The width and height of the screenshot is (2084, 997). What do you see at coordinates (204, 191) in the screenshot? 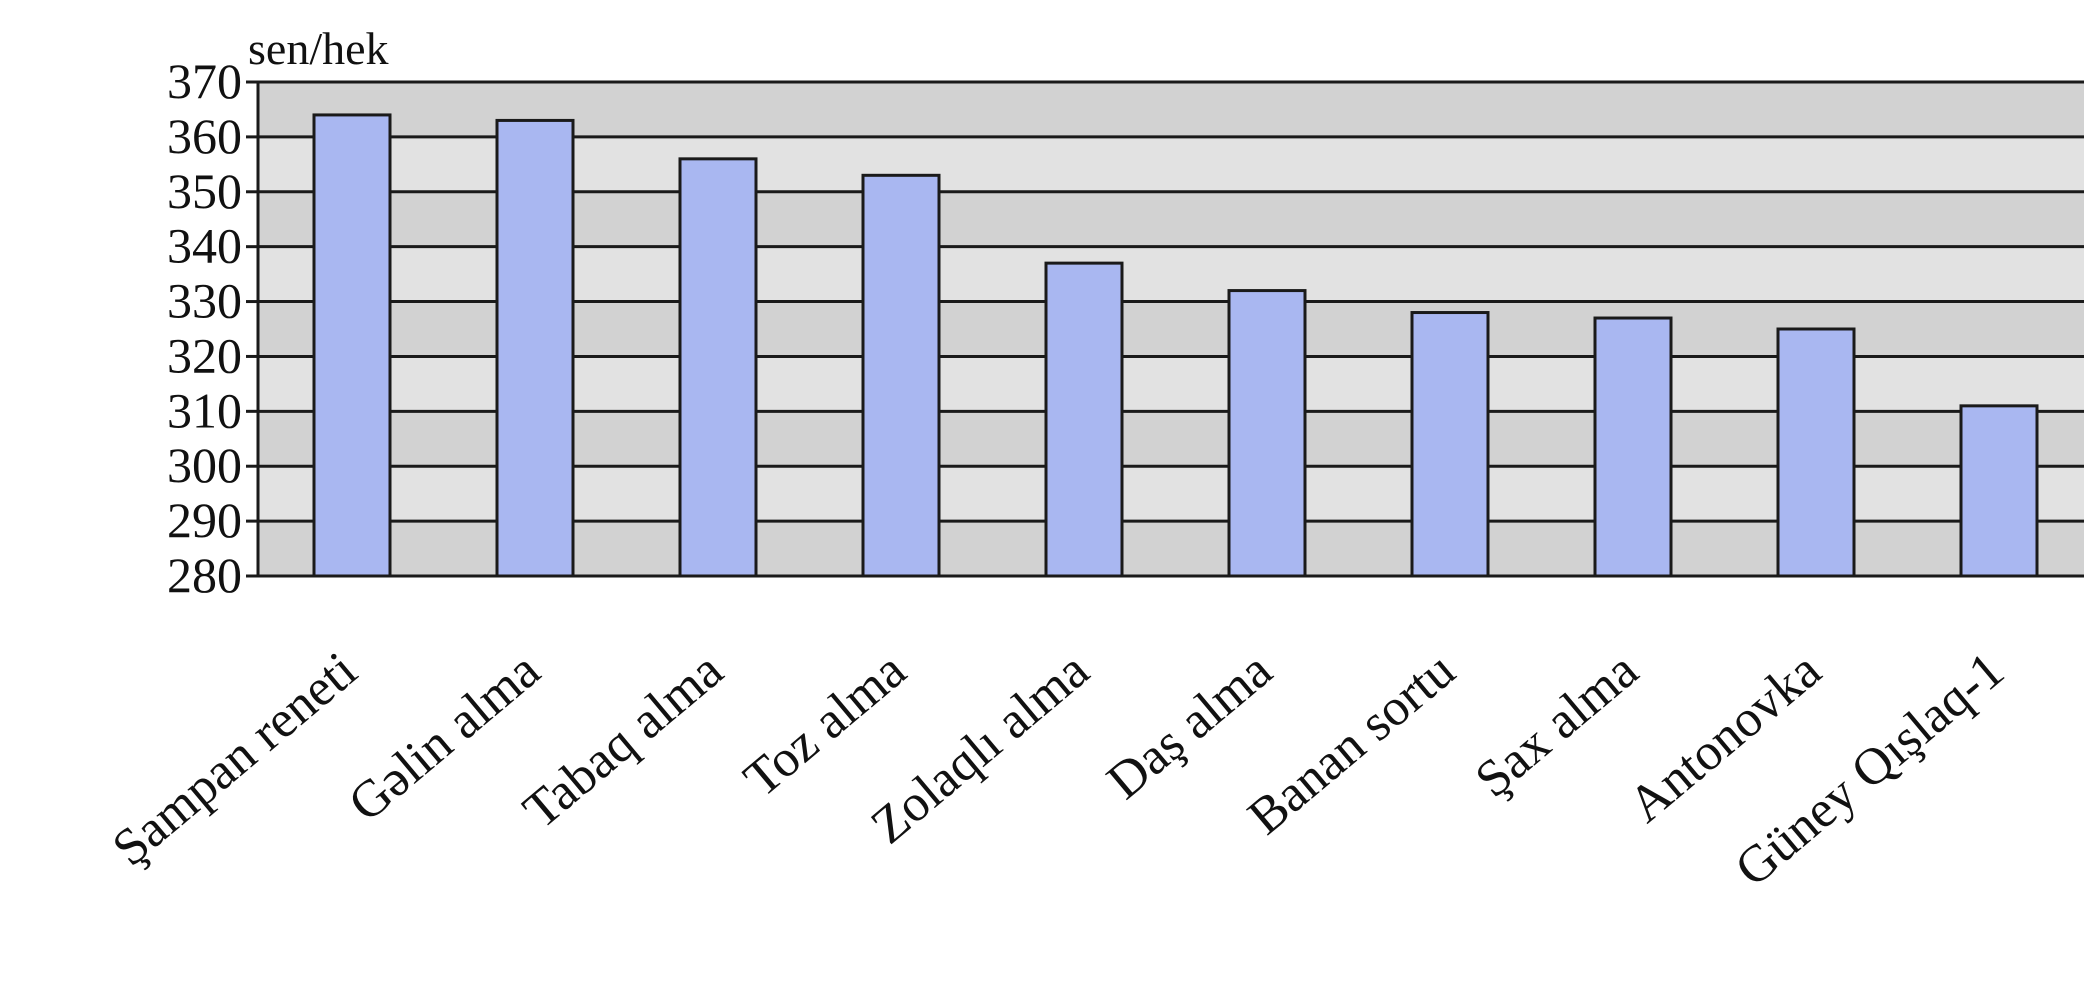
I see `y-tick-label: 350` at bounding box center [204, 191].